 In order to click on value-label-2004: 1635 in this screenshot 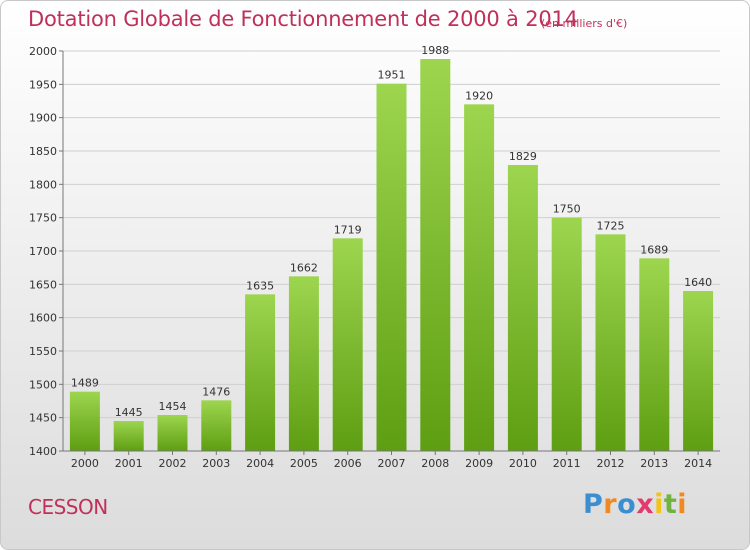, I will do `click(260, 285)`.